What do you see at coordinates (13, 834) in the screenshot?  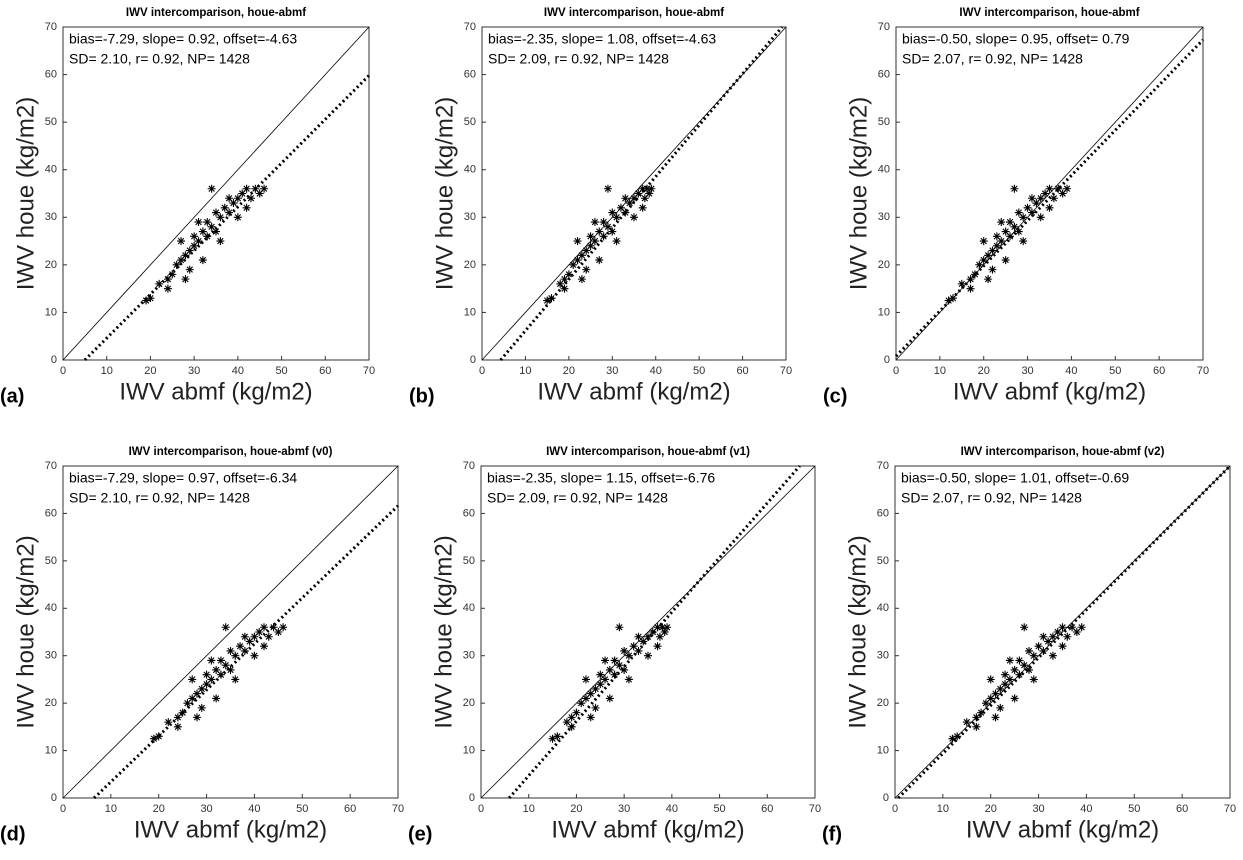 I see `panel-label: (d)` at bounding box center [13, 834].